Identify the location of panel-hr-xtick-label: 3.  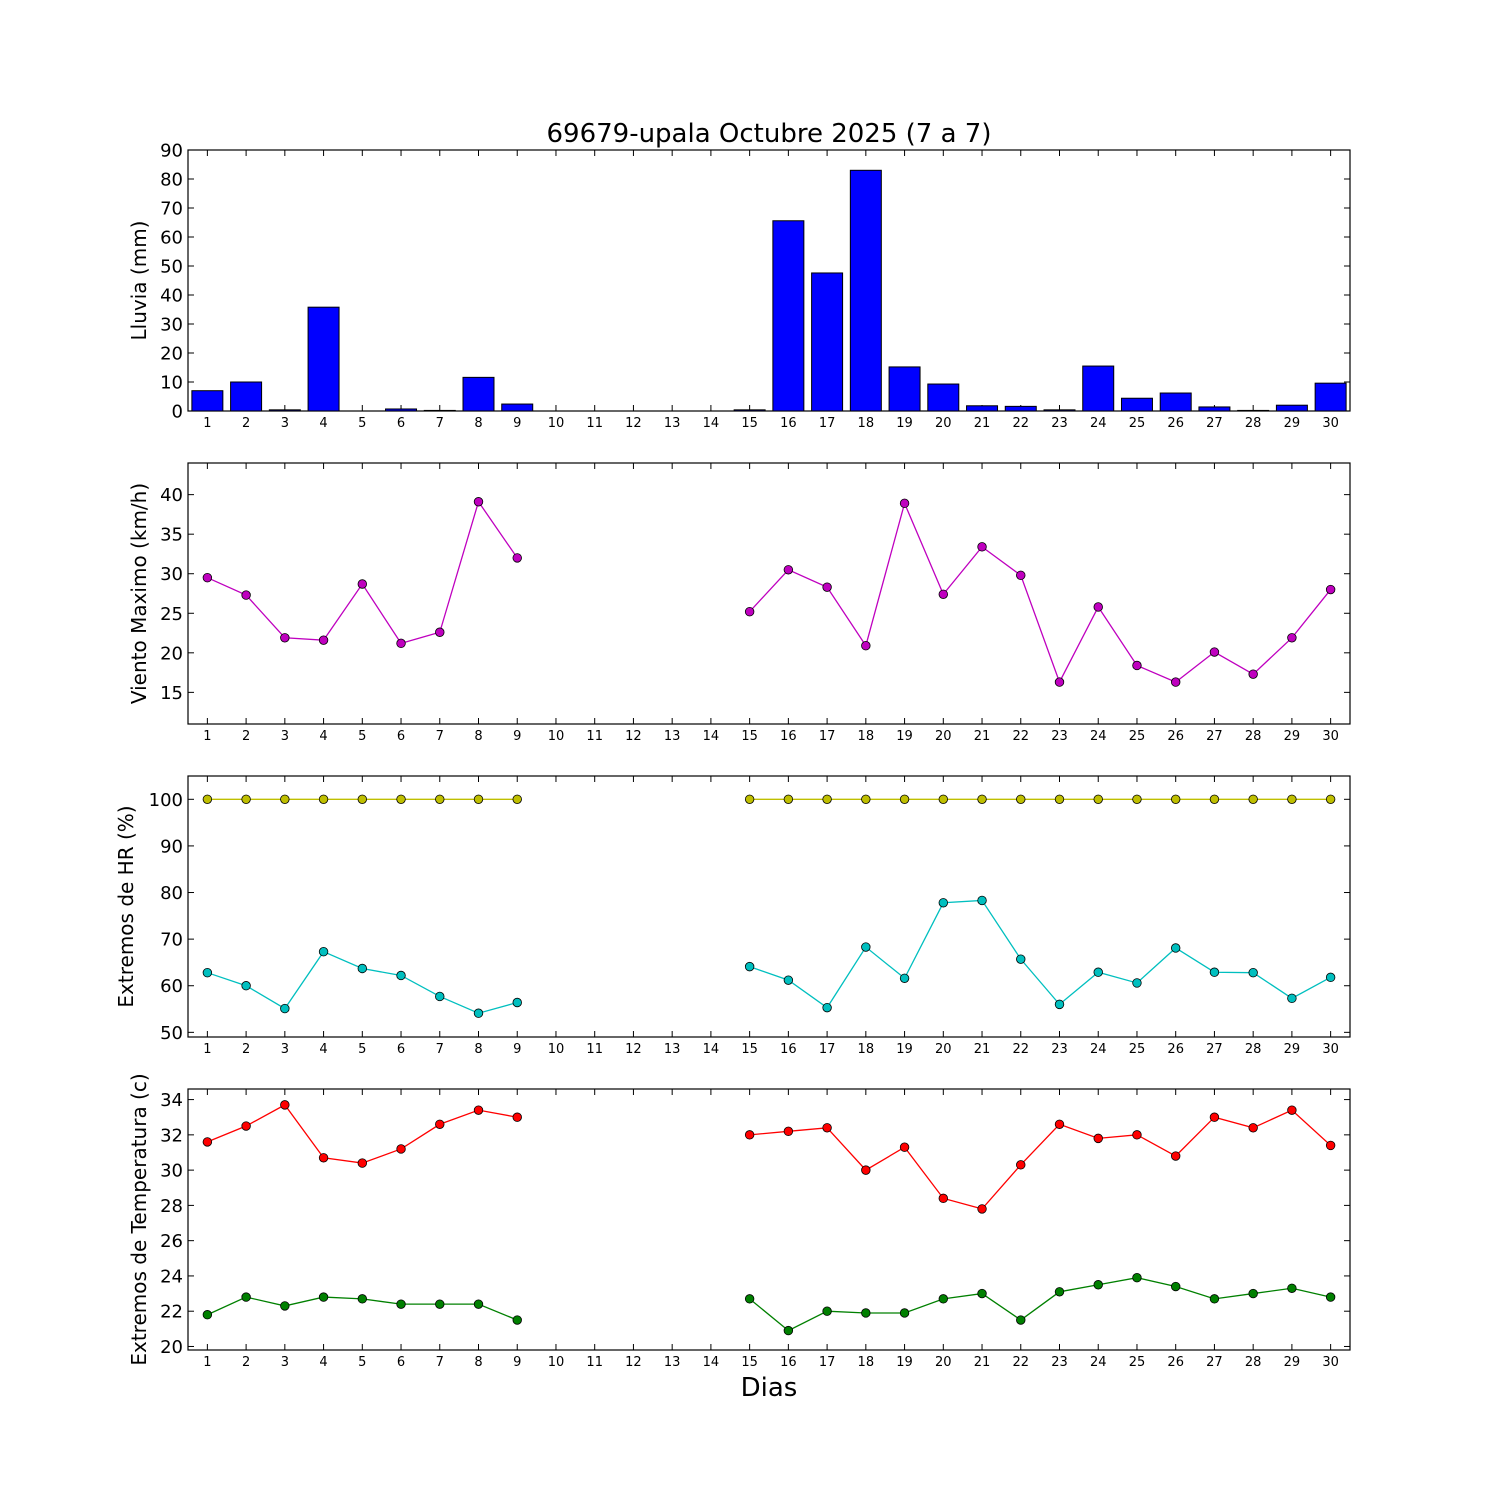
(285, 1049).